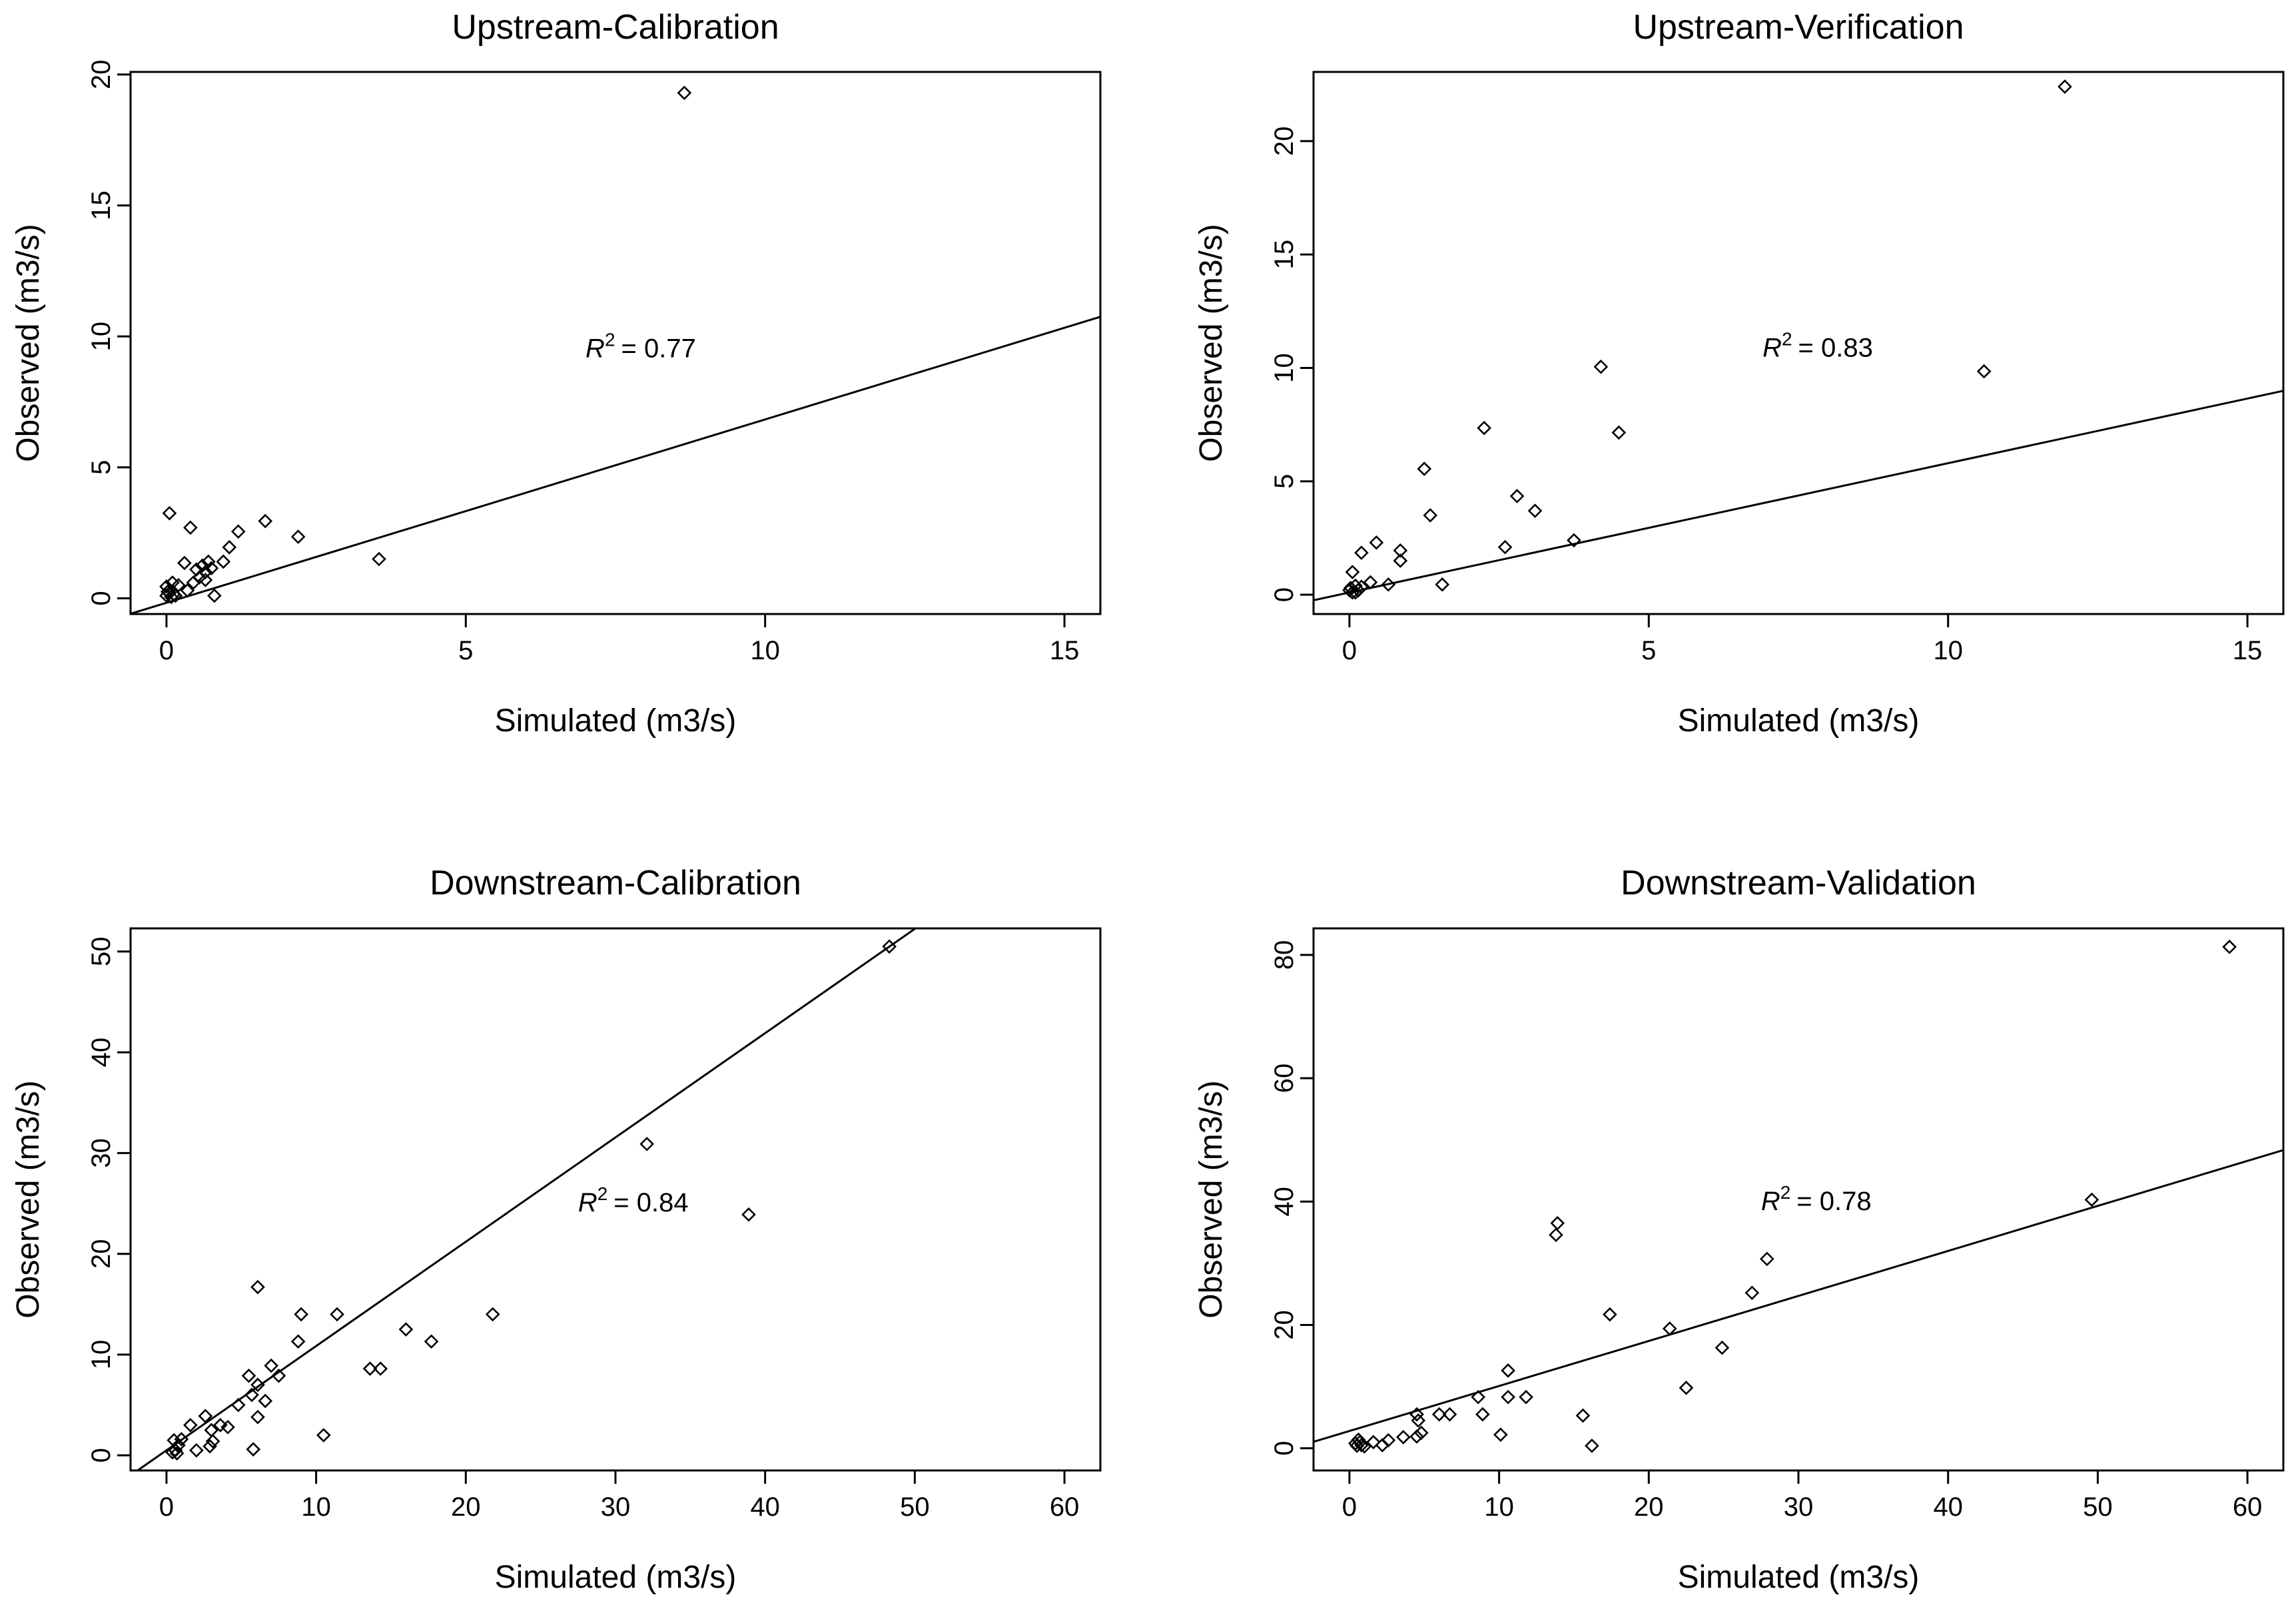 The image size is (2296, 1605). What do you see at coordinates (1798, 27) in the screenshot?
I see `panel-title: Upstream-Verification` at bounding box center [1798, 27].